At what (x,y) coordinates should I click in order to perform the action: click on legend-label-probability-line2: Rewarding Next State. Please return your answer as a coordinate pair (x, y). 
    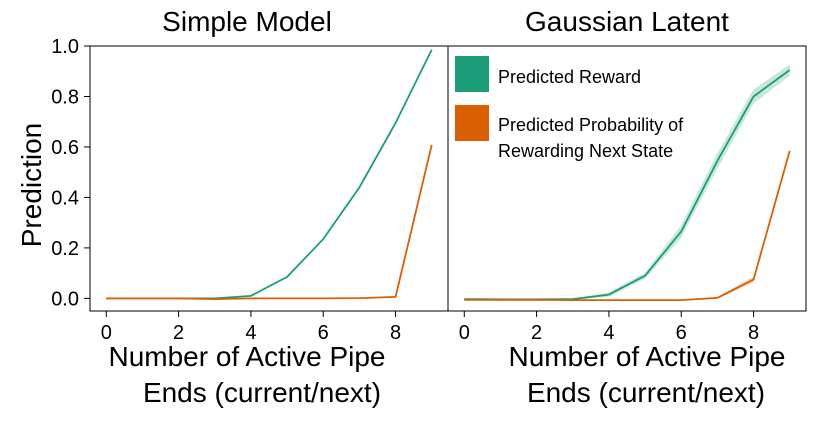
    Looking at the image, I should click on (585, 151).